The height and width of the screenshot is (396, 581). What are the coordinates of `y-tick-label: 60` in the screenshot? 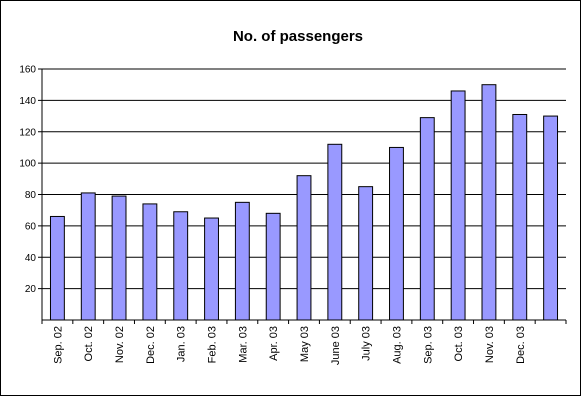 It's located at (31, 226).